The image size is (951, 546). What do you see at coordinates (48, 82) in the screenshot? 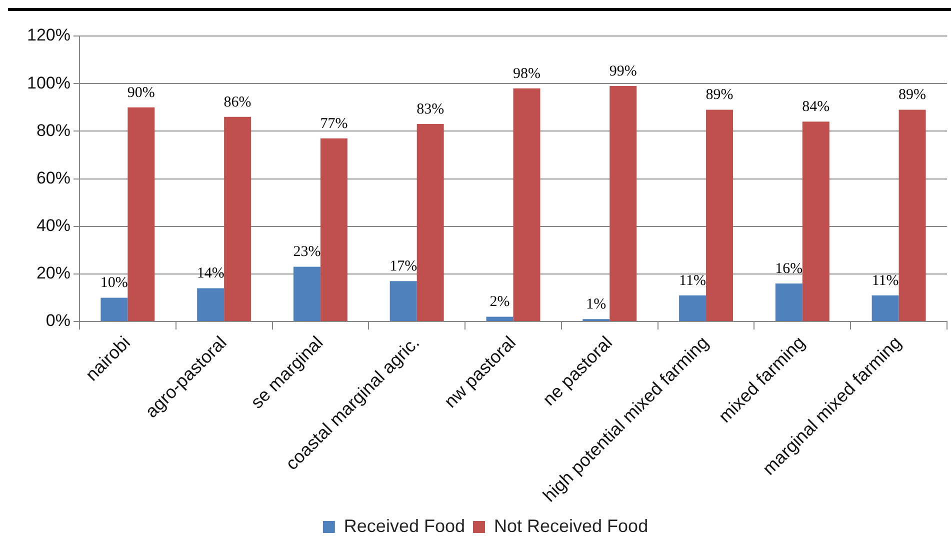
I see `y-tick-label: 100%` at bounding box center [48, 82].